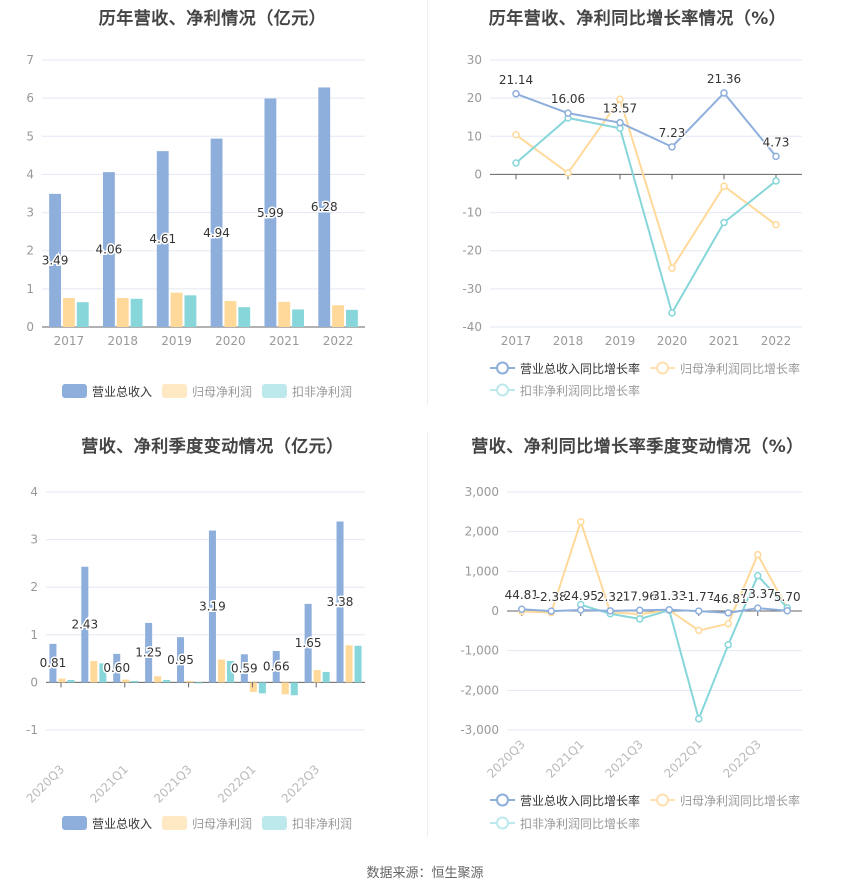 This screenshot has height=891, width=850. I want to click on data-label: 4.61, so click(162, 239).